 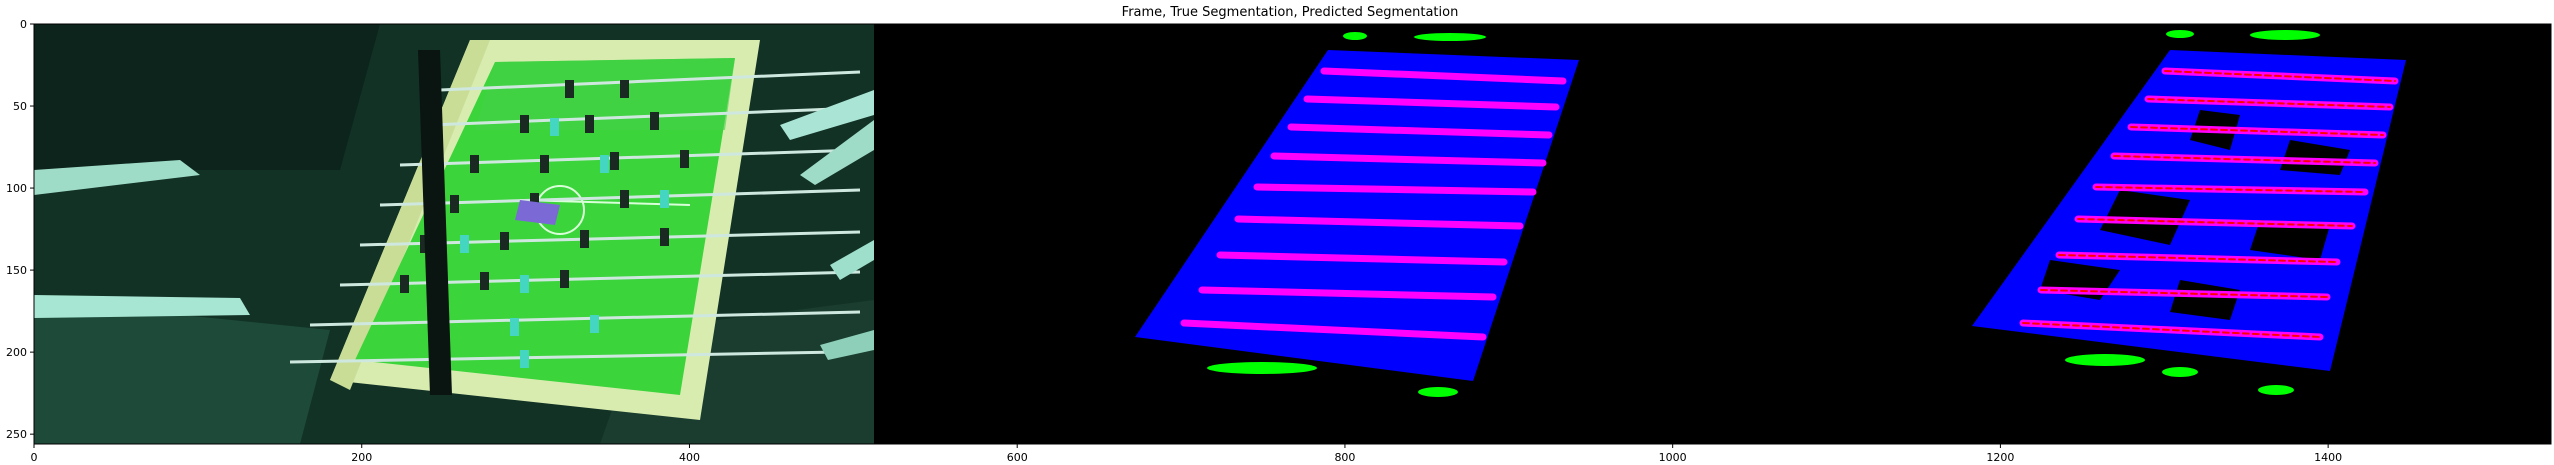 I want to click on x-tick-label: 800, so click(x=1344, y=457).